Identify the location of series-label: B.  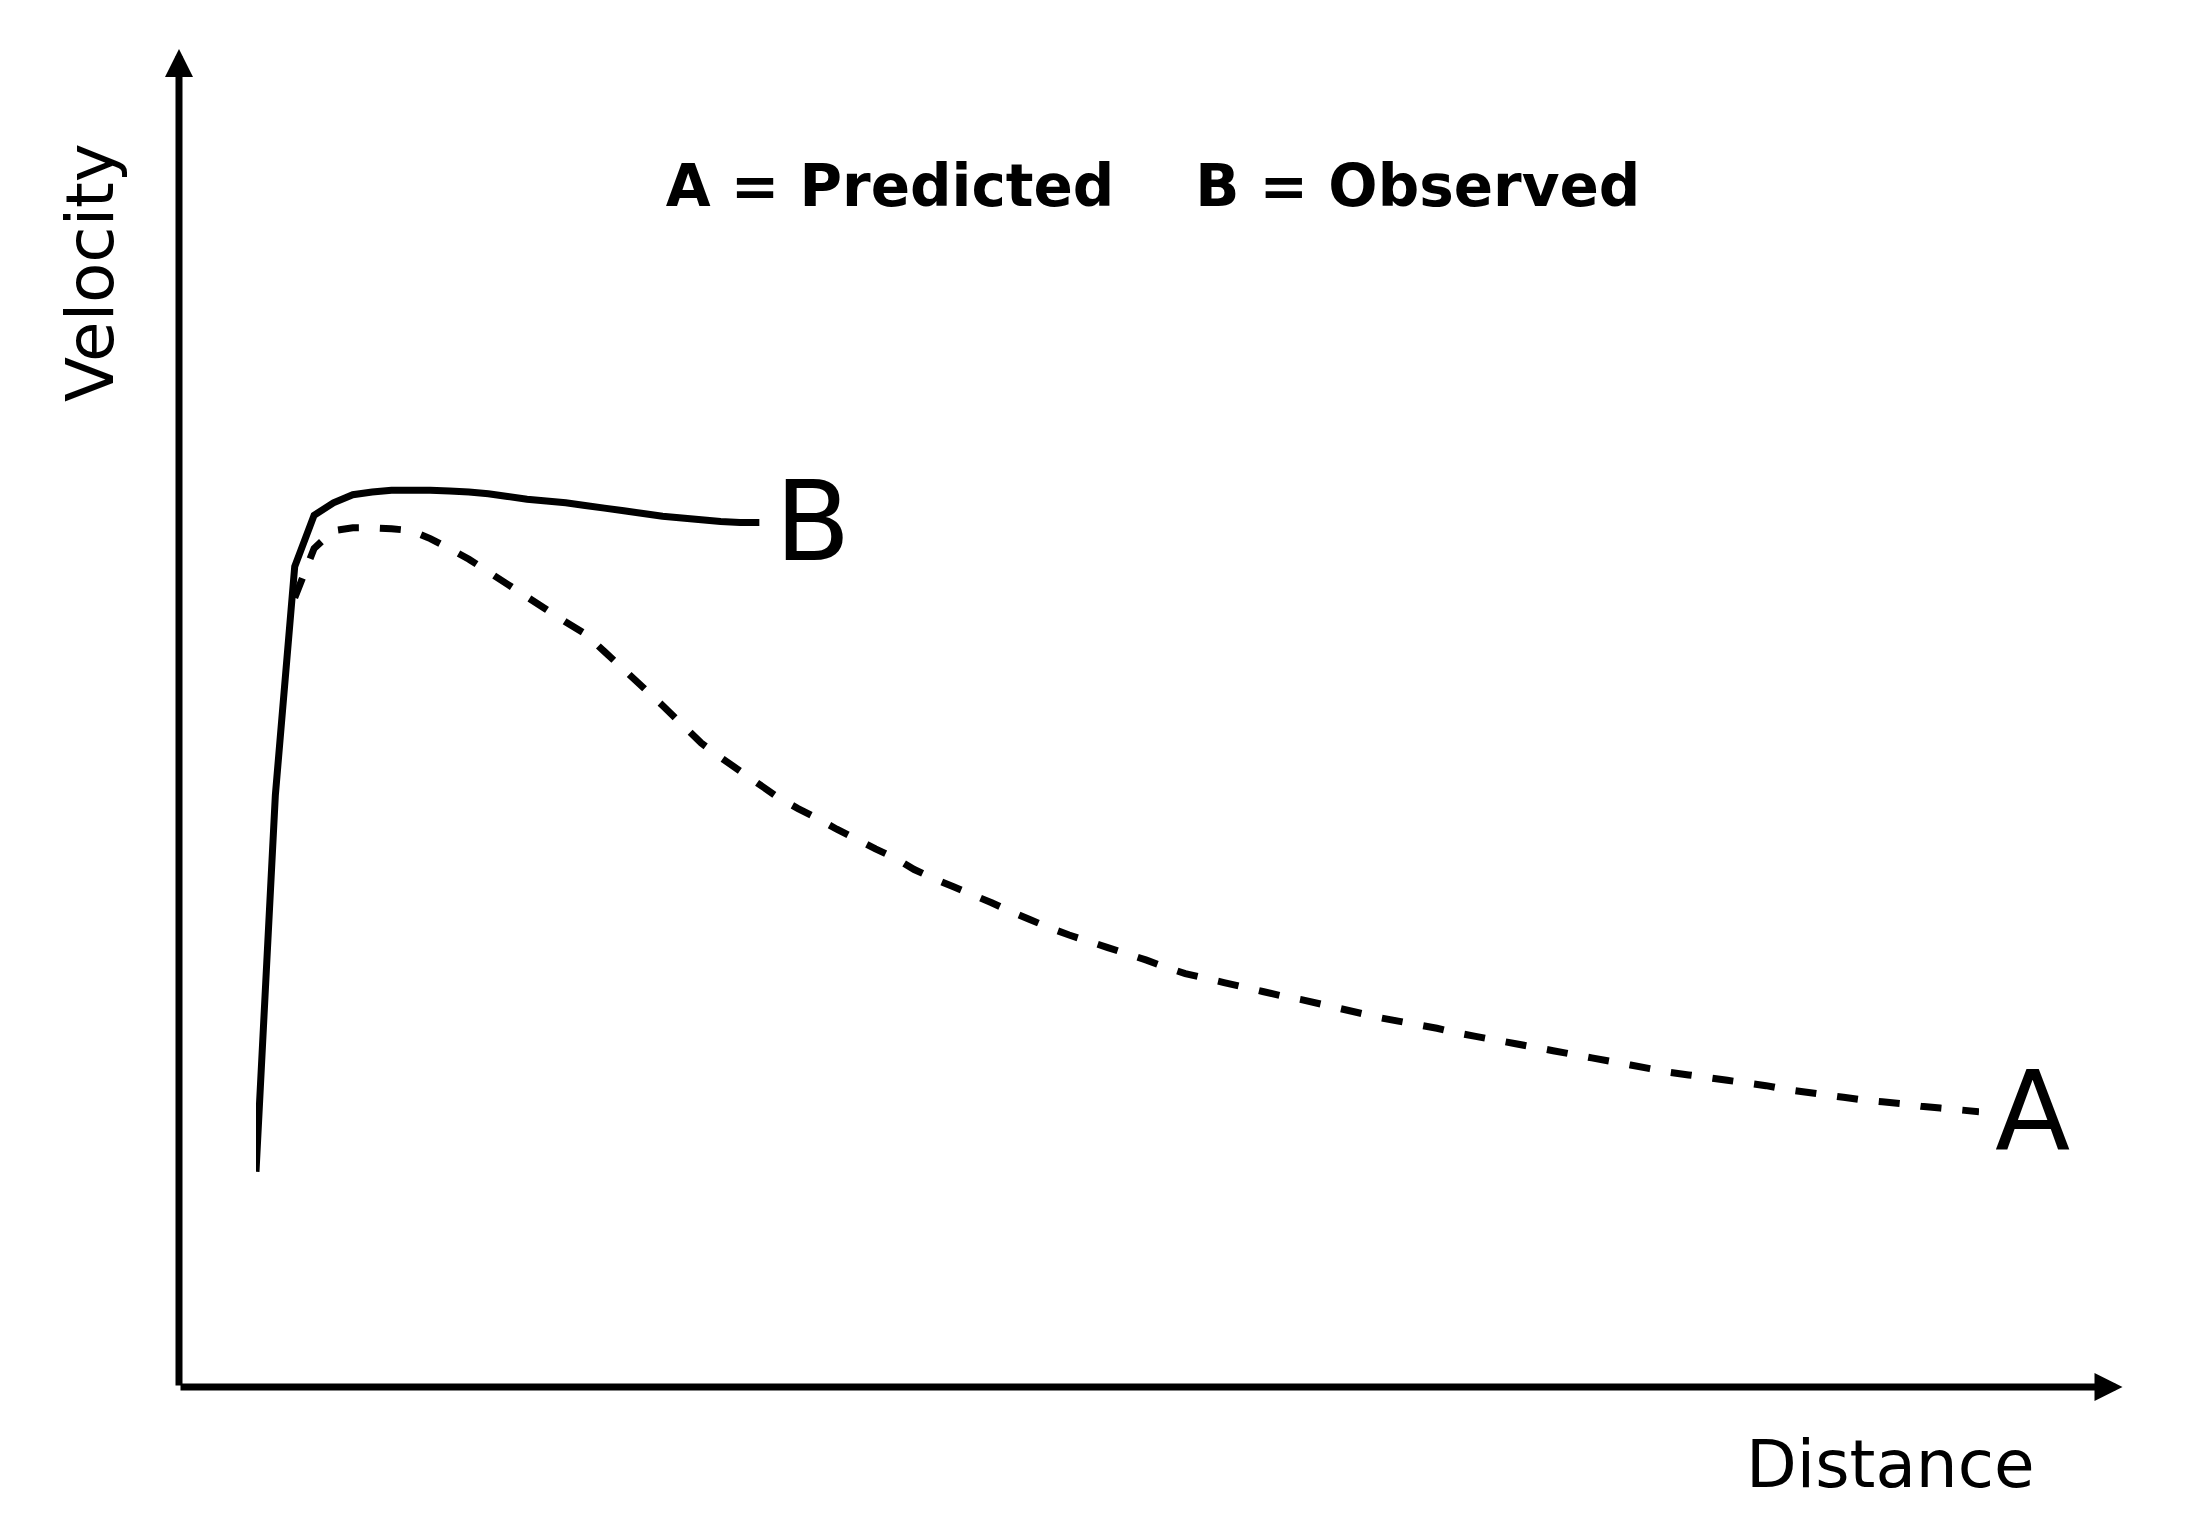
(813, 522).